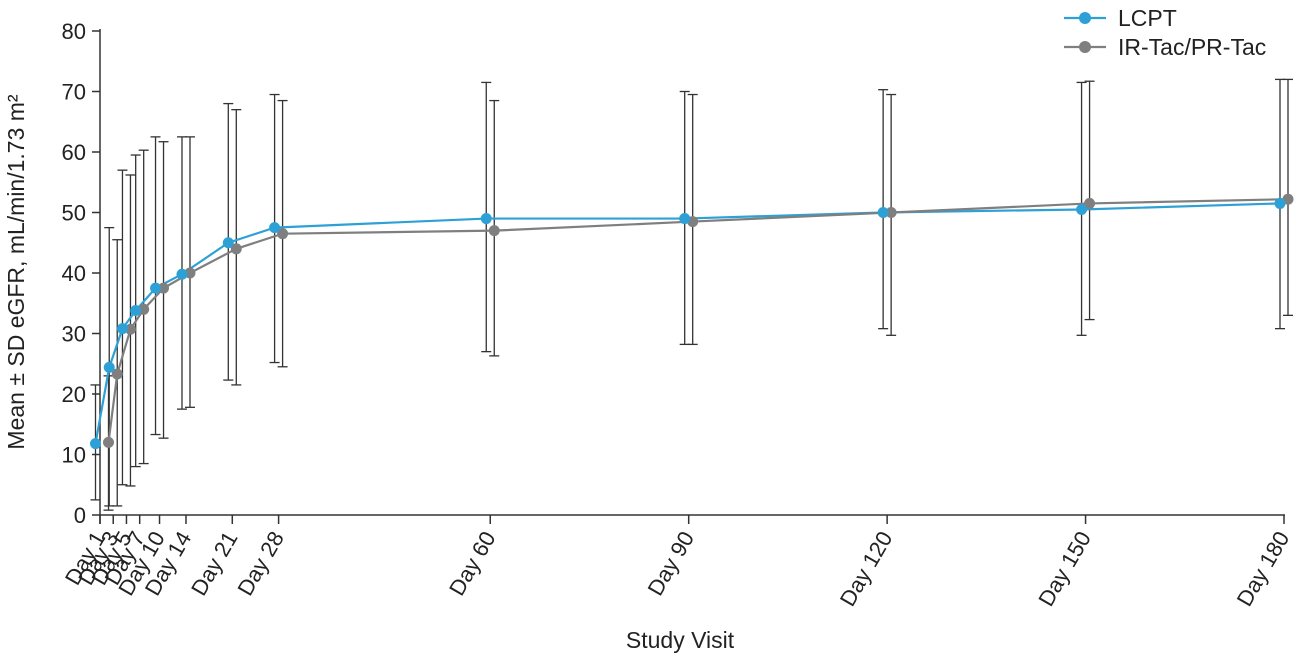 Image resolution: width=1301 pixels, height=659 pixels. I want to click on x-tick-label: Day 60, so click(472, 563).